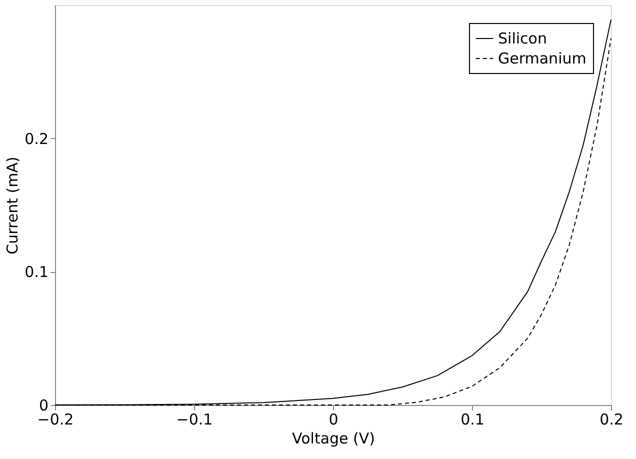  What do you see at coordinates (472, 419) in the screenshot?
I see `x-tick-label: 0.1` at bounding box center [472, 419].